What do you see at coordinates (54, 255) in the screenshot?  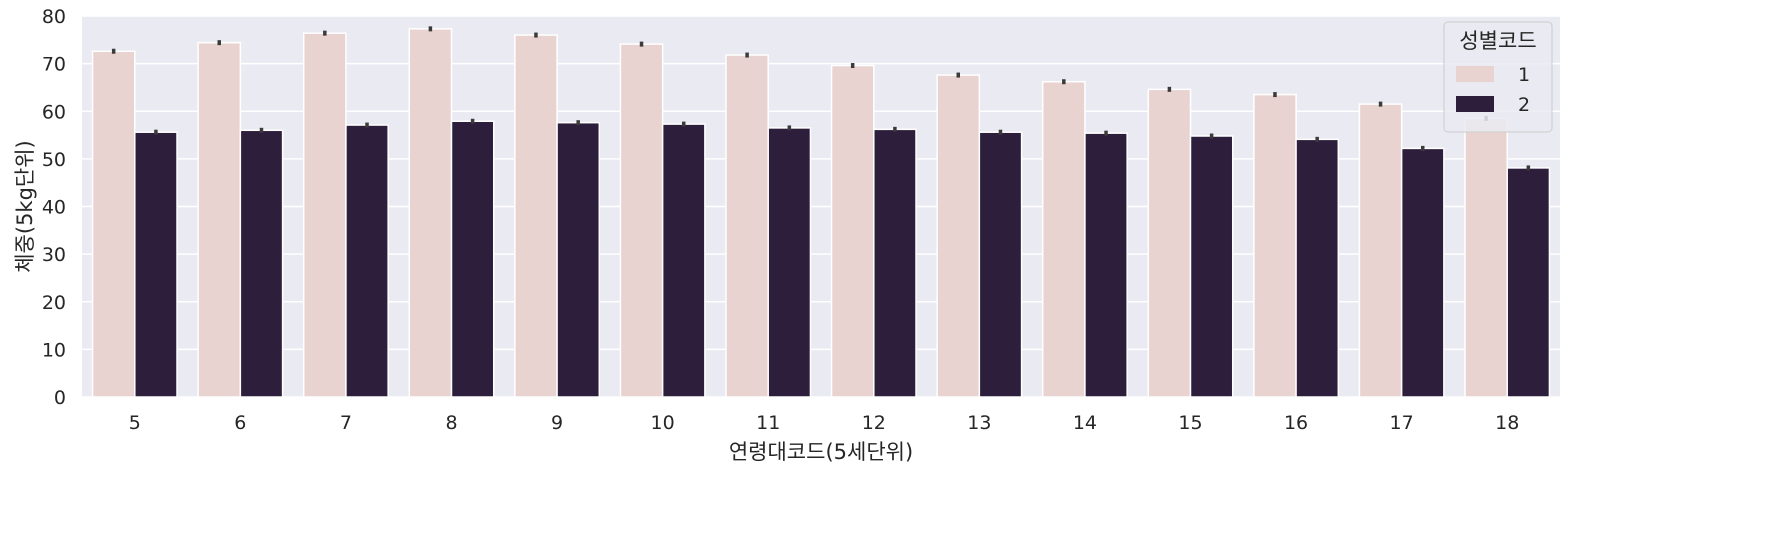 I see `y-tick-label: 30` at bounding box center [54, 255].